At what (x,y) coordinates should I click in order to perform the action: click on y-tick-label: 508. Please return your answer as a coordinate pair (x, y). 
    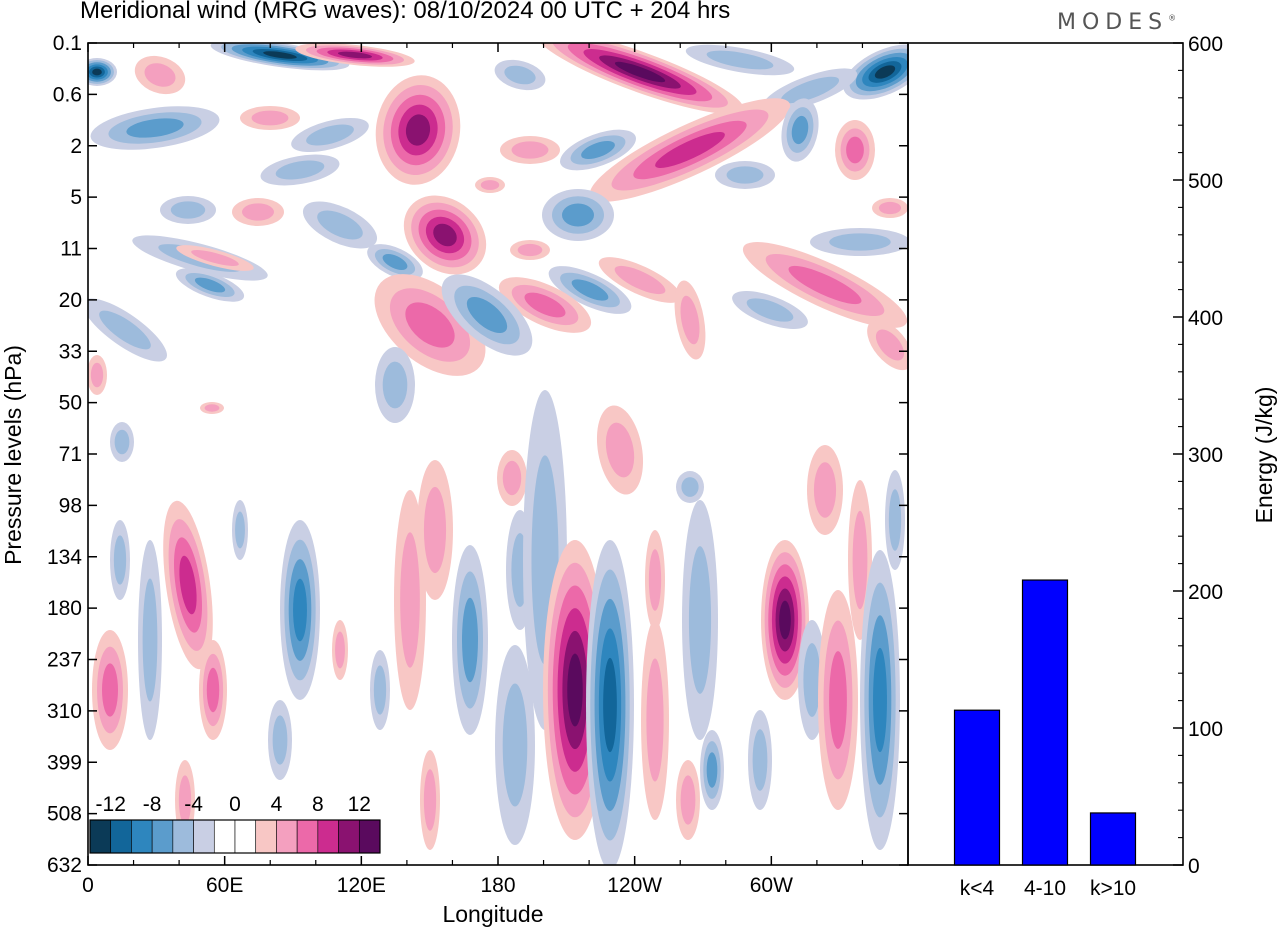
    Looking at the image, I should click on (64, 814).